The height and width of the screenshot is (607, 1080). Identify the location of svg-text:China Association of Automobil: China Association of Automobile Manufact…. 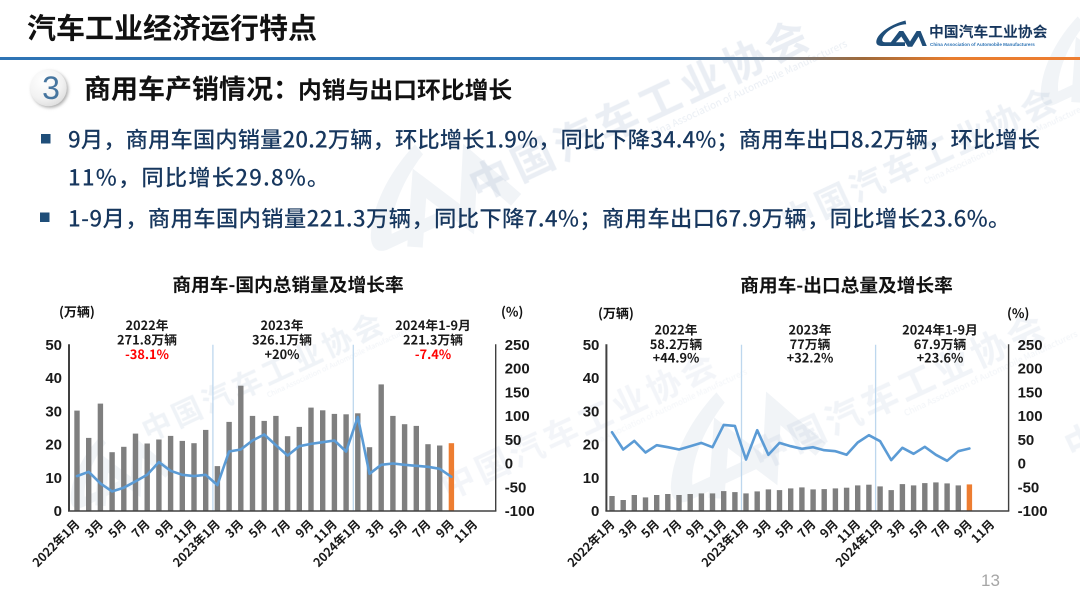
(982, 44).